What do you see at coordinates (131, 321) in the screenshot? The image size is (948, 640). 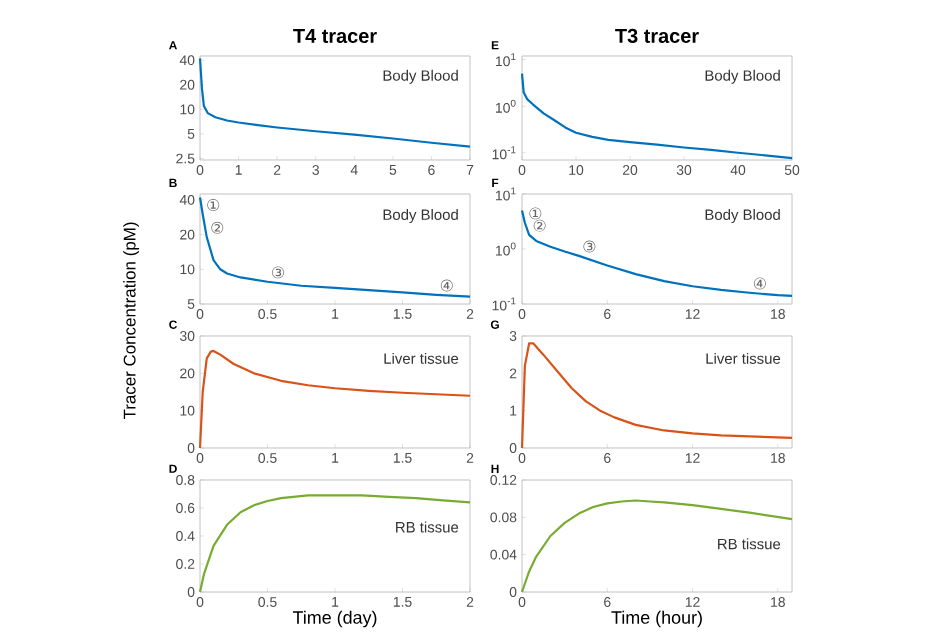 I see `y-axis-title: Tracer Concentration (pM)` at bounding box center [131, 321].